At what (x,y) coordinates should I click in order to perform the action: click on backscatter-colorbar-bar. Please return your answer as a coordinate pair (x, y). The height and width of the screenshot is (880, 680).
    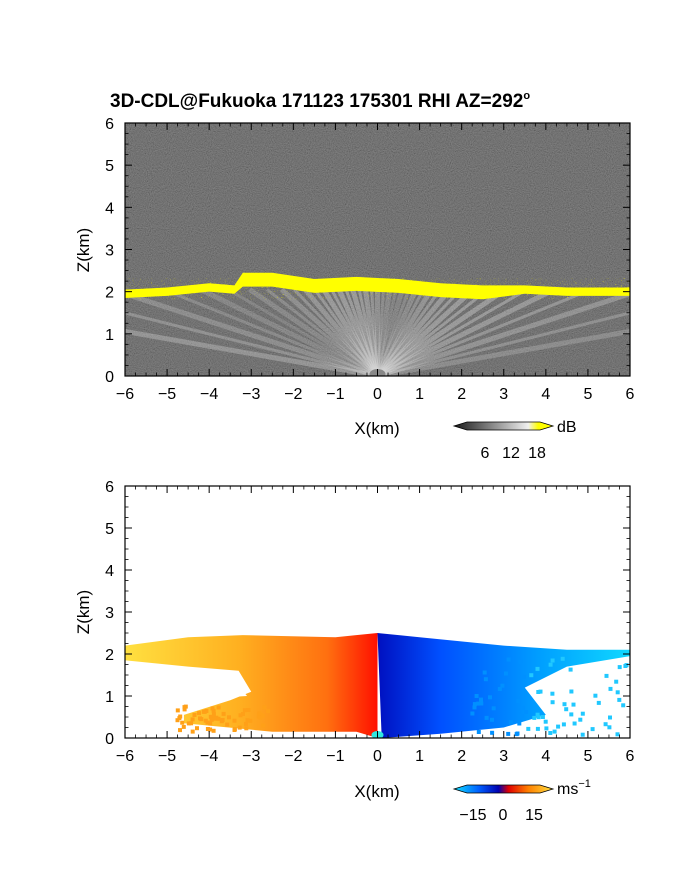
    Looking at the image, I should click on (503, 426).